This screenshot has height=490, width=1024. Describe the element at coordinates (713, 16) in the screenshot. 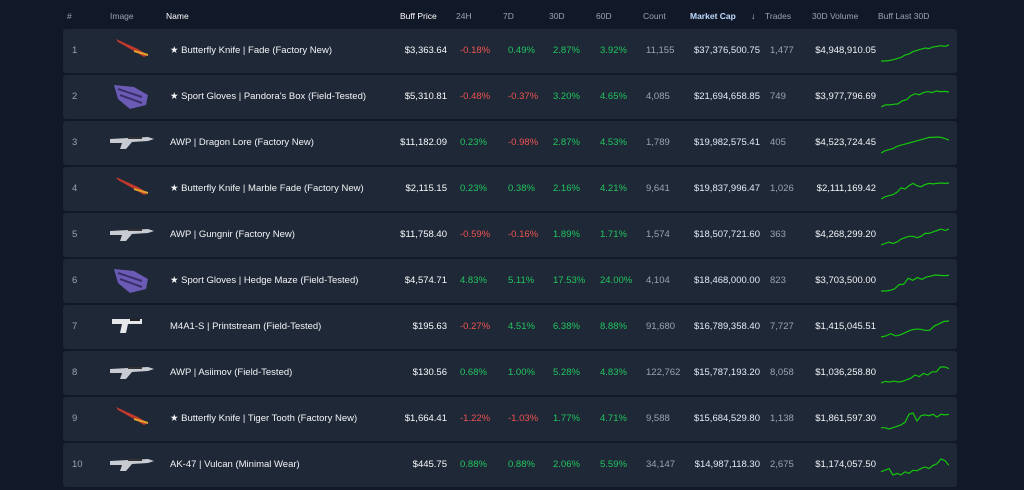

I see `header-market-cap: Market Cap` at that location.